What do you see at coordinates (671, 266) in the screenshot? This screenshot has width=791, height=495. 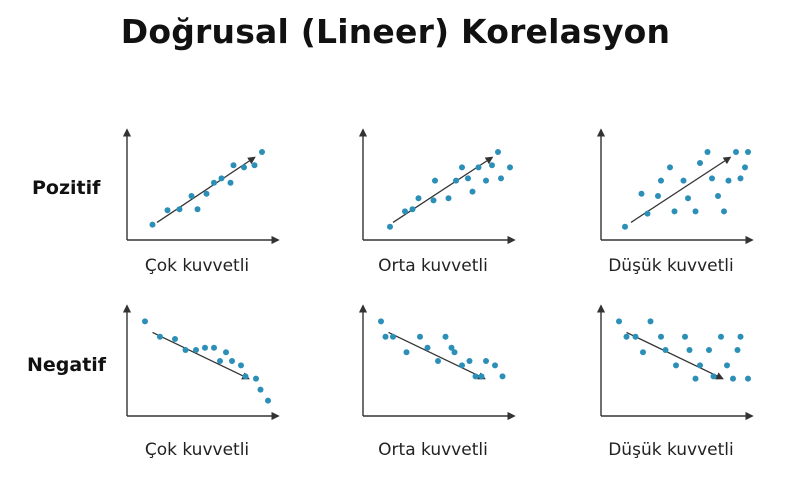 I see `caption-positive-weak: Düşük kuvvetli` at bounding box center [671, 266].